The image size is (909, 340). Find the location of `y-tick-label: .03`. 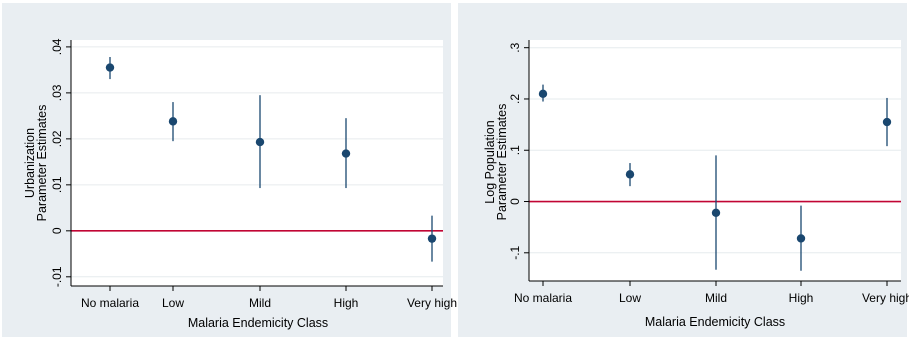

y-tick-label: .03 is located at coordinates (57, 92).